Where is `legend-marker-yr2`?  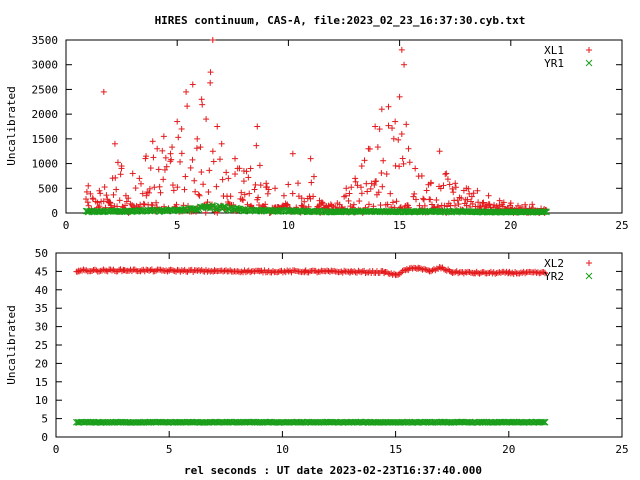
legend-marker-yr2 is located at coordinates (589, 276).